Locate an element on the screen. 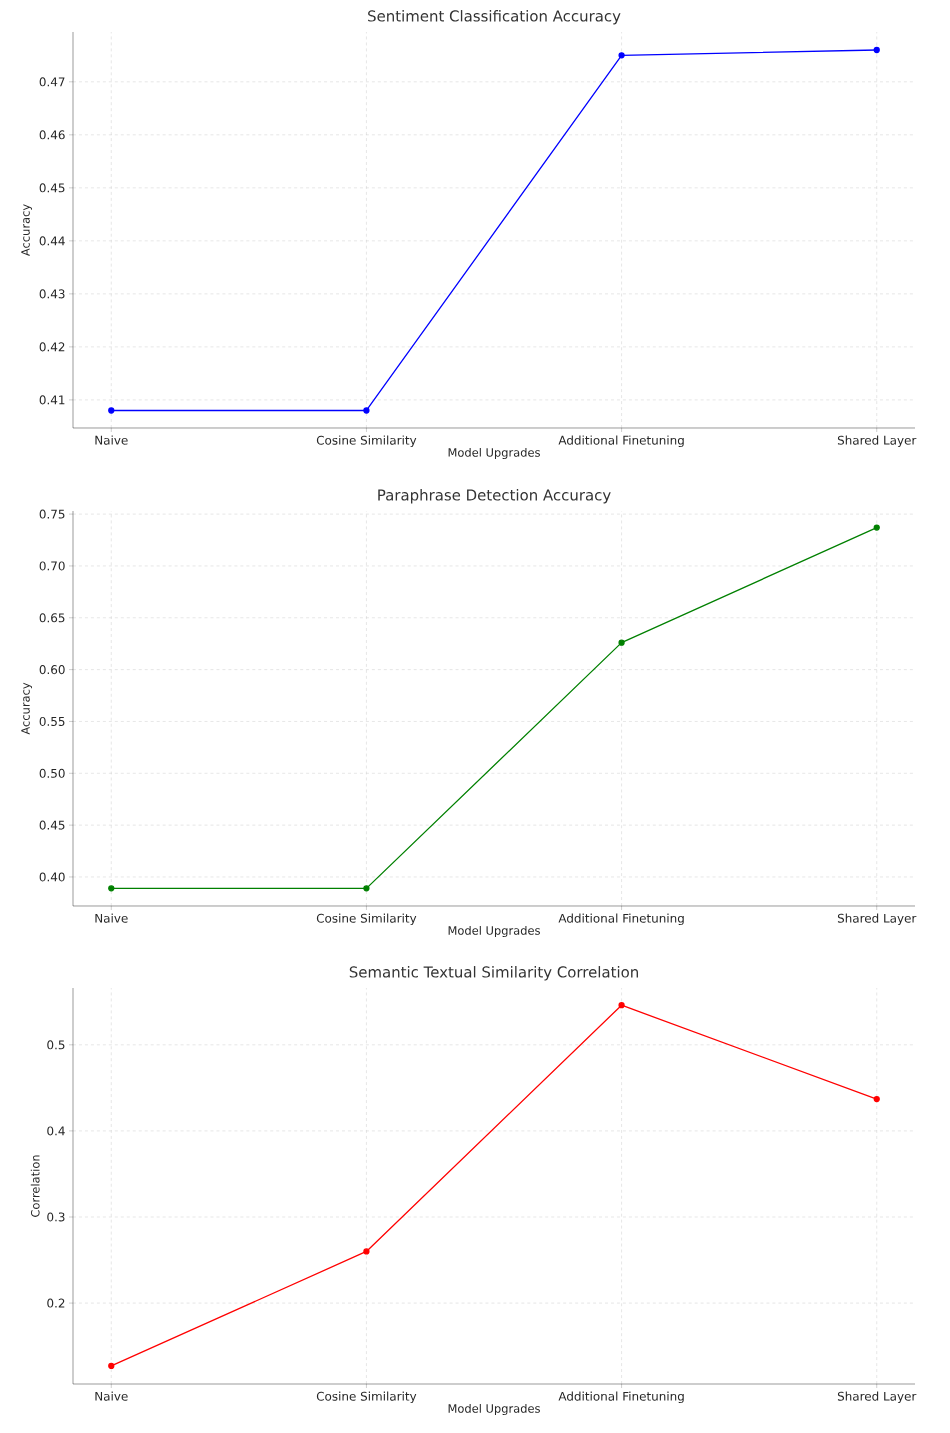  chart-title: Semantic Textual Similarity Correlation is located at coordinates (493, 973).